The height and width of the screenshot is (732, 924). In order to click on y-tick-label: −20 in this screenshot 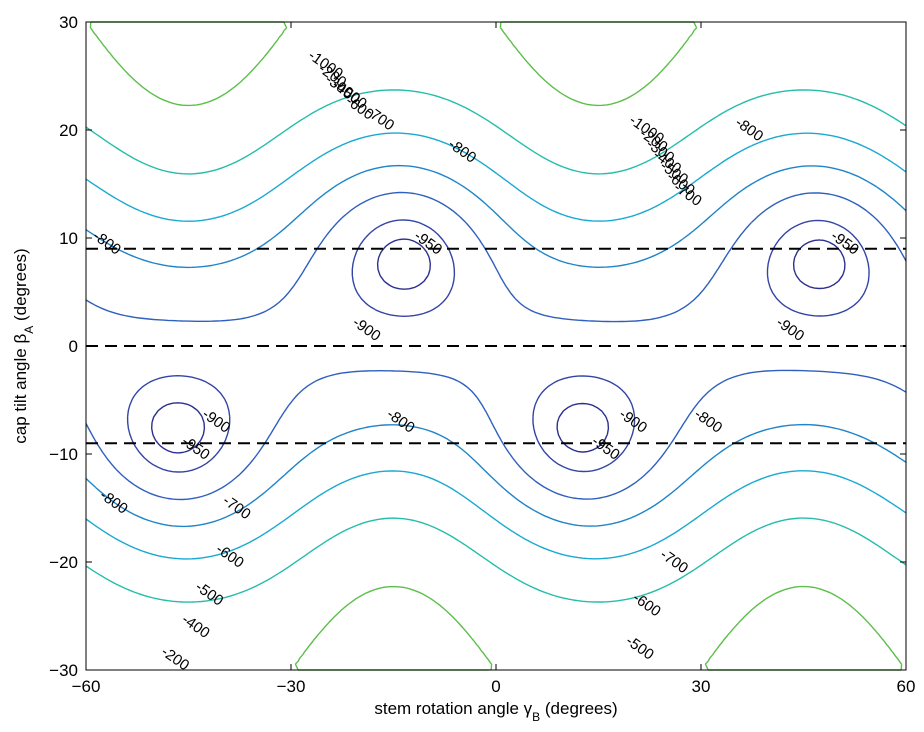, I will do `click(63, 562)`.